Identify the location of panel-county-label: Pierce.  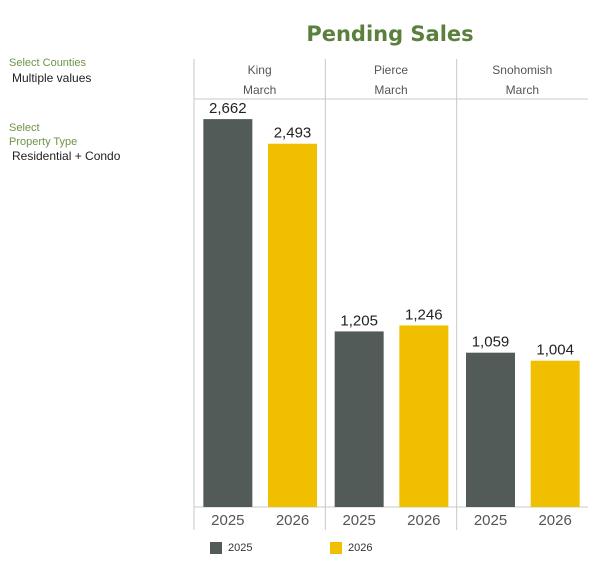
(391, 70).